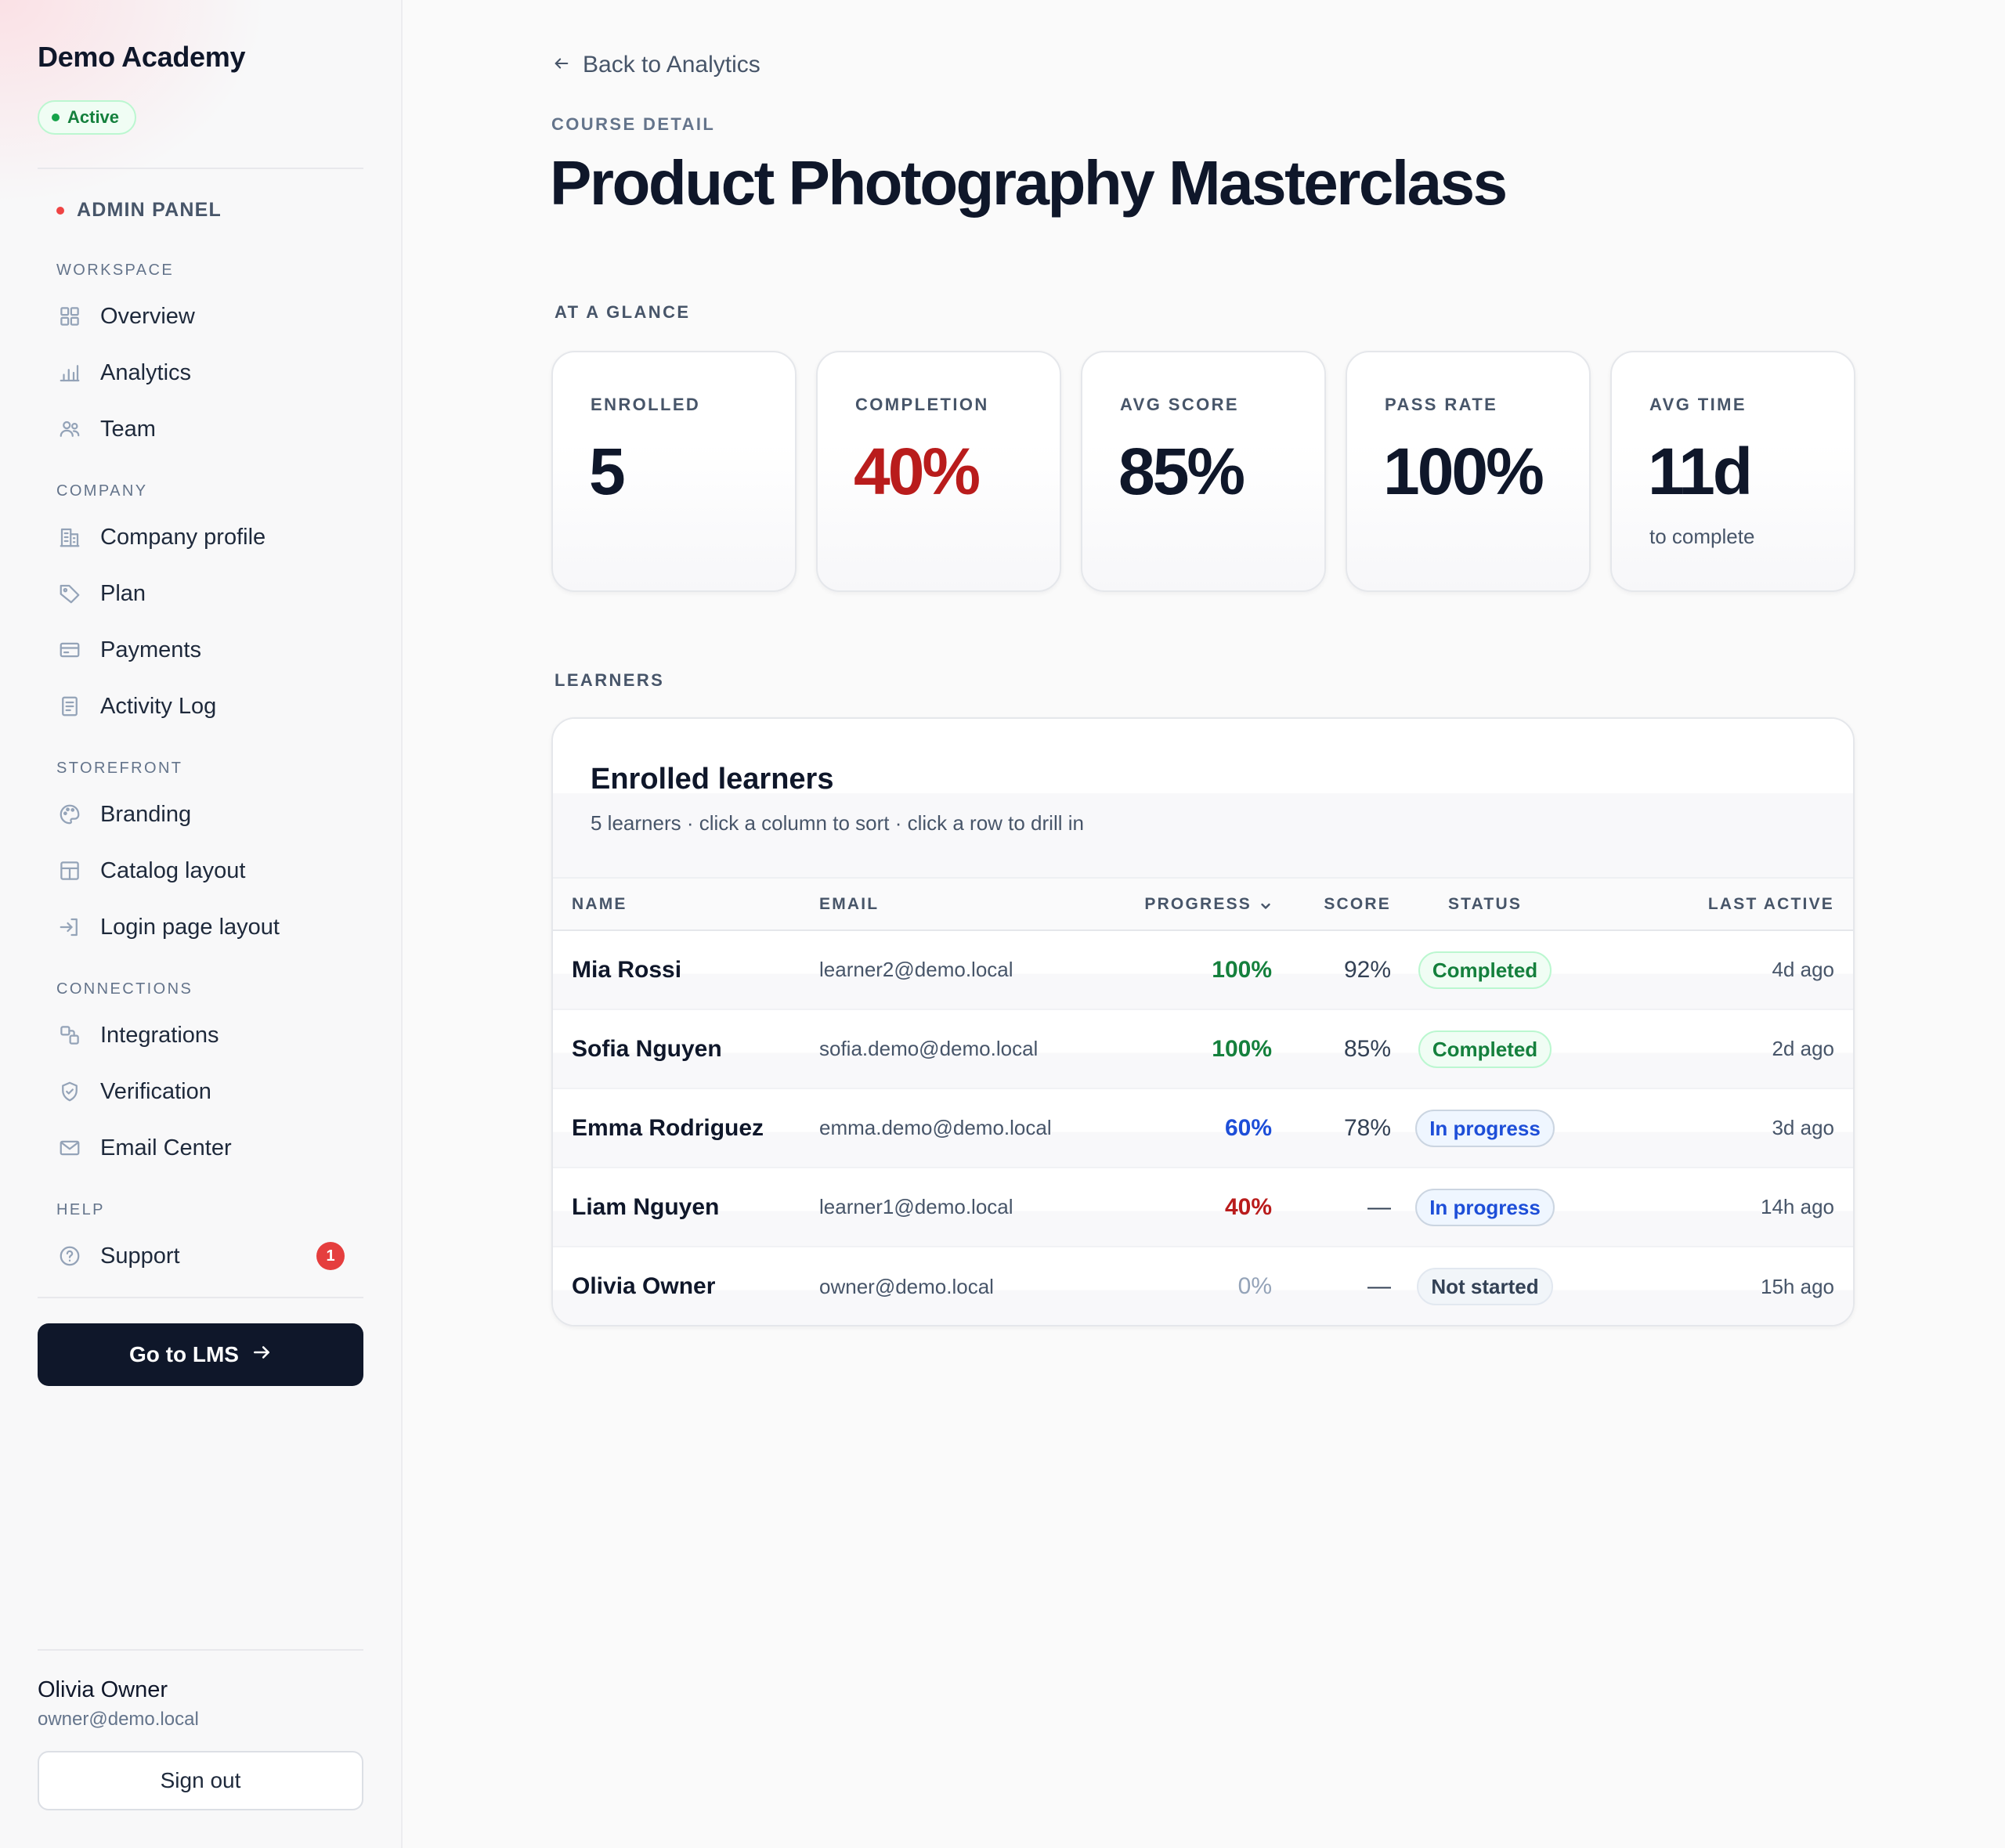 The width and height of the screenshot is (2005, 1848). What do you see at coordinates (674, 471) in the screenshot?
I see `stat-card-enrolled: ENROLLED 5` at bounding box center [674, 471].